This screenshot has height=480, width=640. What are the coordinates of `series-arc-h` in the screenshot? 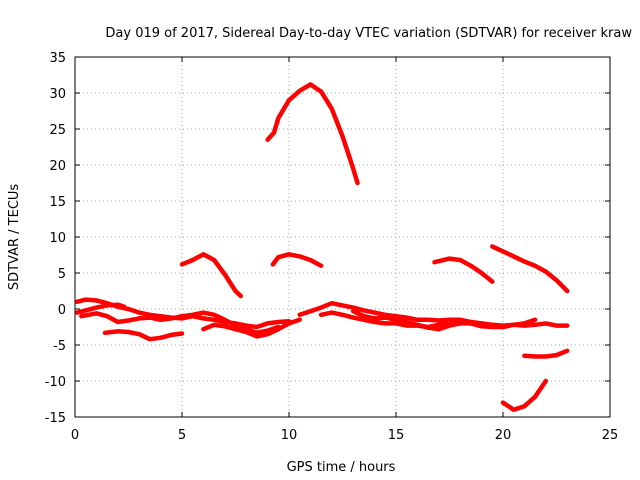 It's located at (312, 134).